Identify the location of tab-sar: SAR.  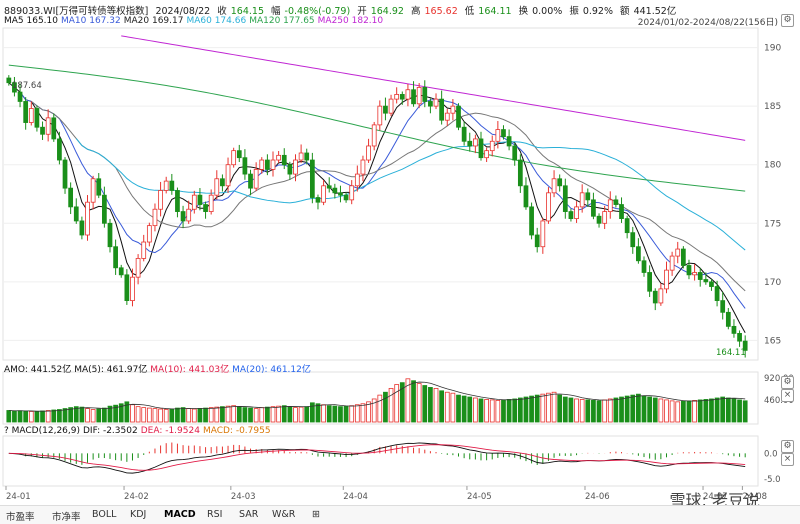
(249, 514).